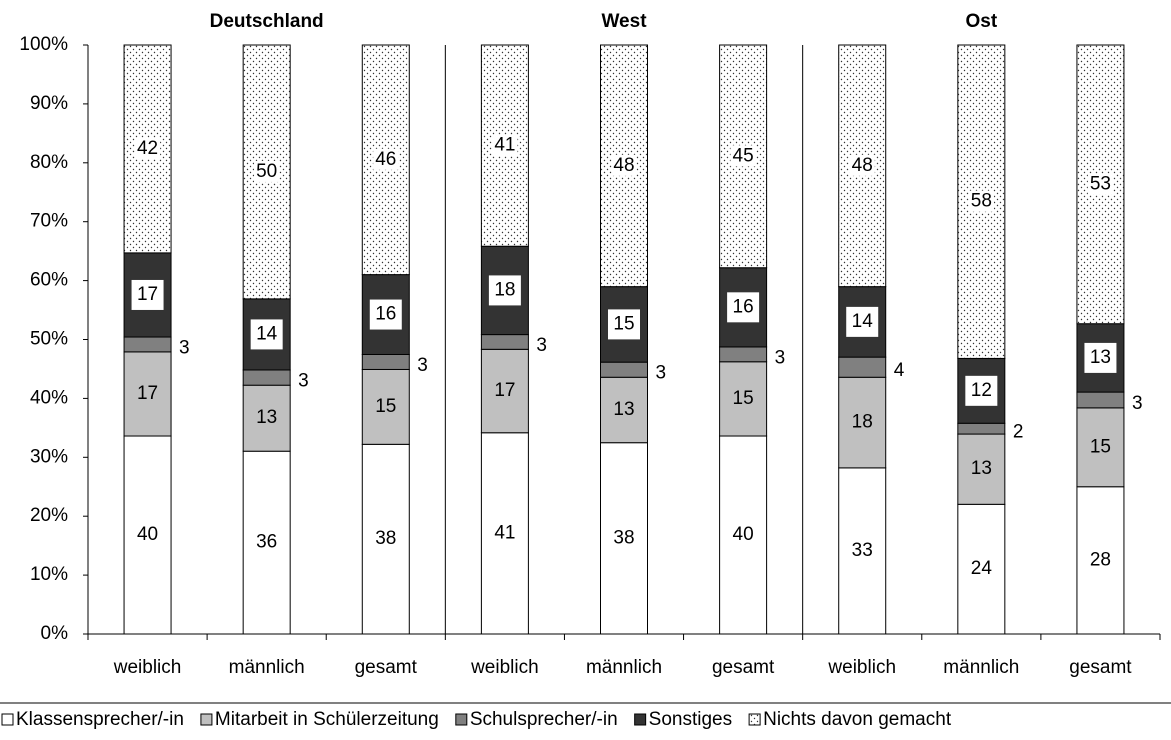  Describe the element at coordinates (981, 390) in the screenshot. I see `data-label: 12` at that location.